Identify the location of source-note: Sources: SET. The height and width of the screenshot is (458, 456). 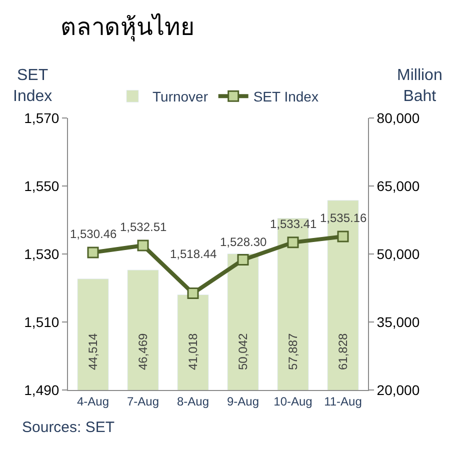
(68, 427).